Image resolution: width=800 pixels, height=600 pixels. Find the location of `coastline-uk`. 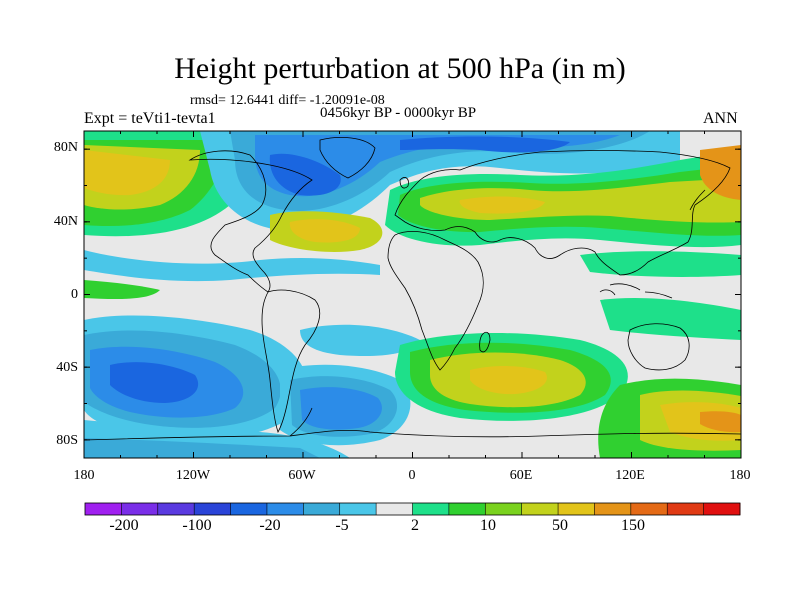

coastline-uk is located at coordinates (404, 183).